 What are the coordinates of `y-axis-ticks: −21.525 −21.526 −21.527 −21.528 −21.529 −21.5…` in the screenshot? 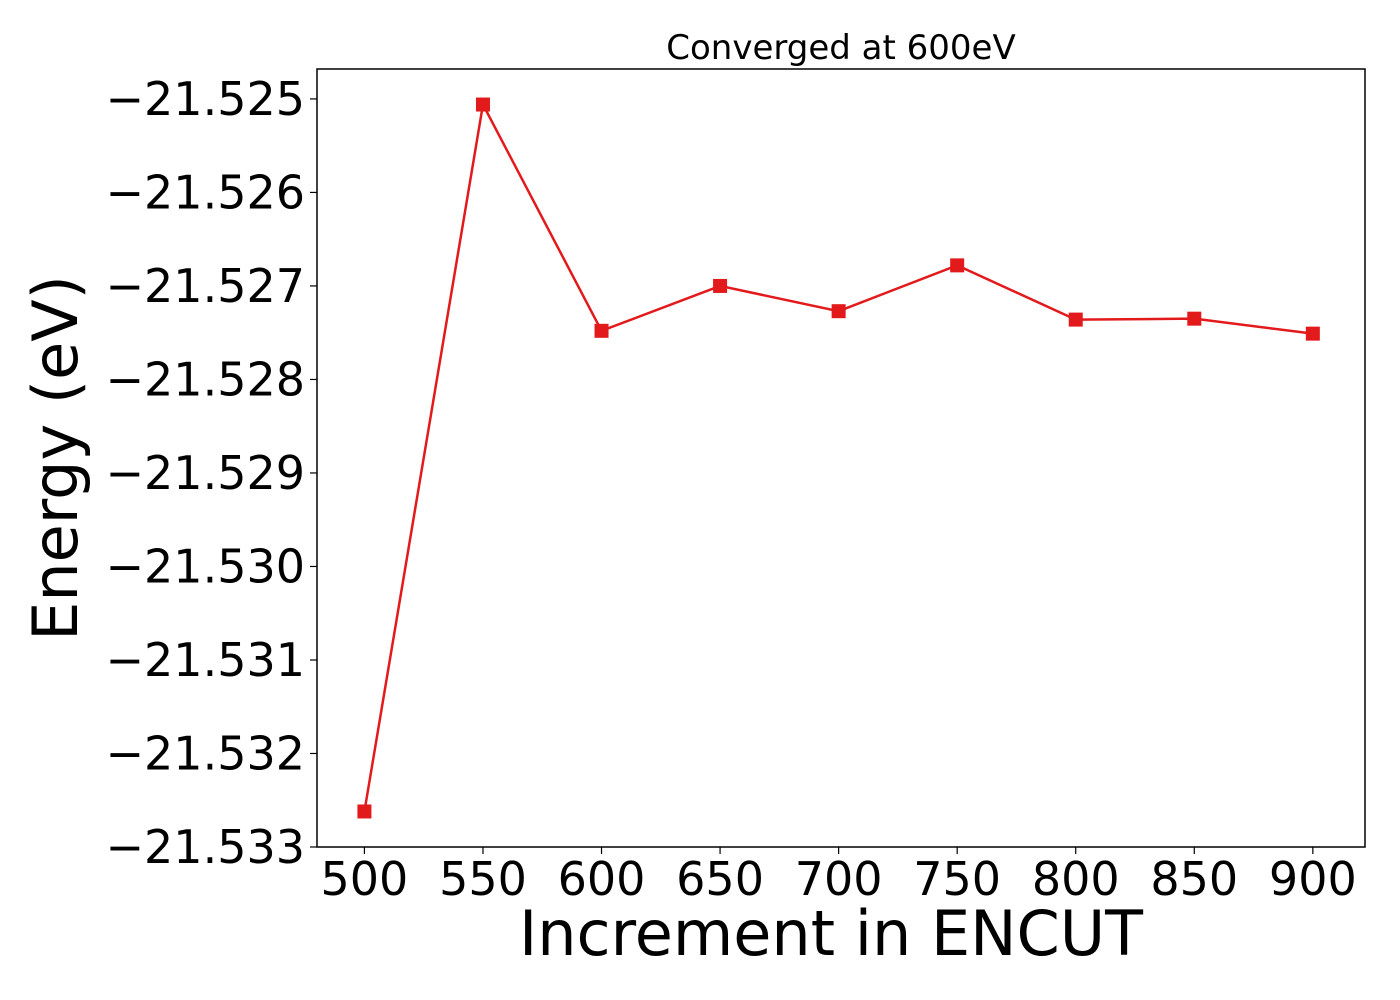 It's located at (211, 473).